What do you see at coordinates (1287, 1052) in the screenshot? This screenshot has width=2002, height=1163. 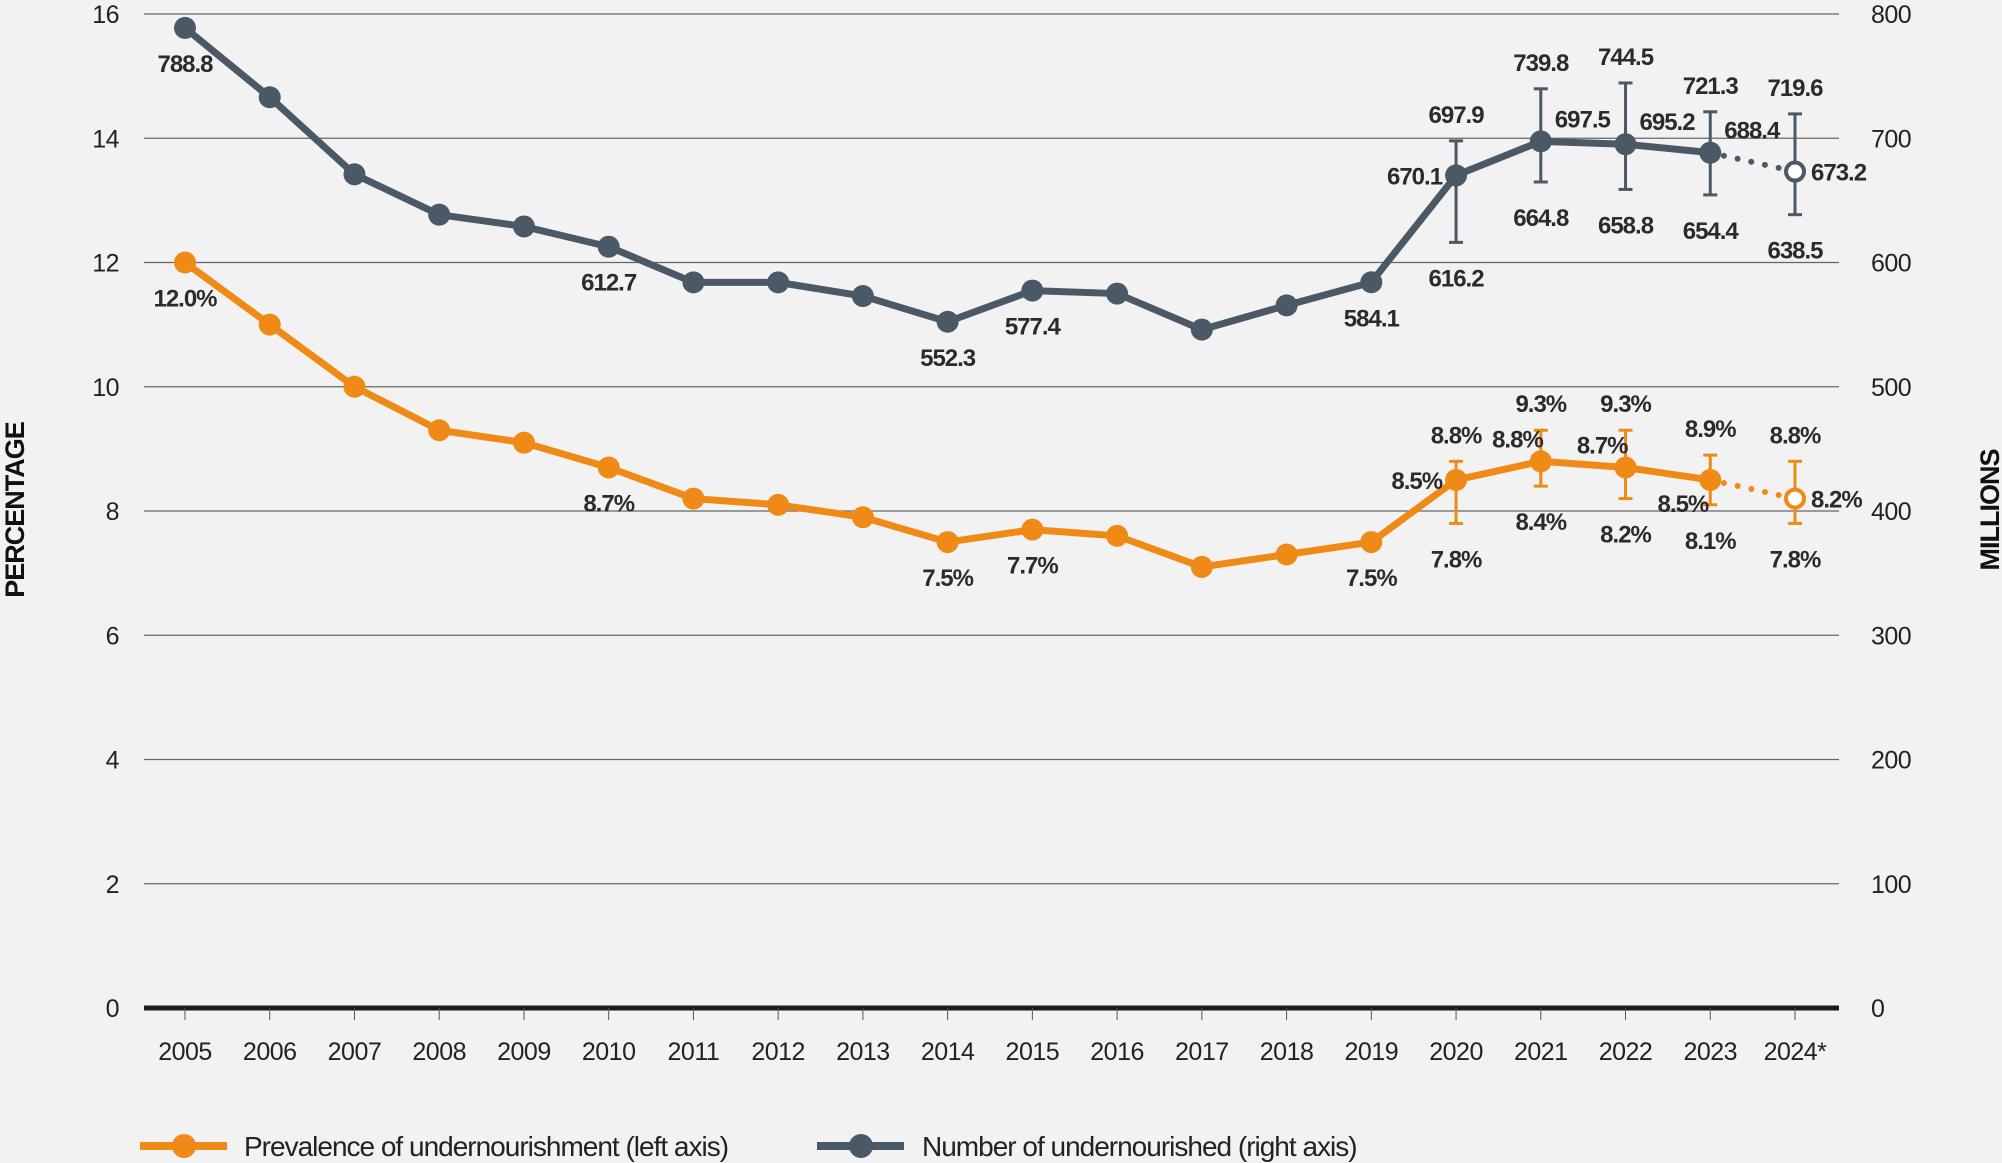 I see `x-tick-label: 2018` at bounding box center [1287, 1052].